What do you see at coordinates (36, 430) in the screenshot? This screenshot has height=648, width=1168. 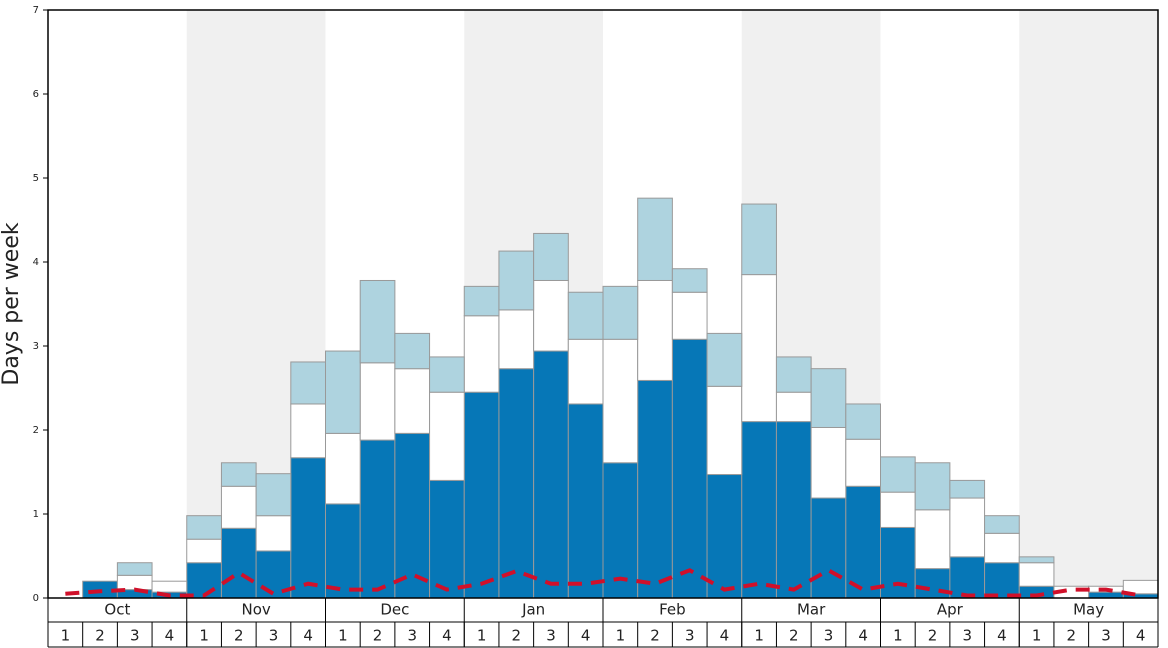 I see `y-tick-label: 2` at bounding box center [36, 430].